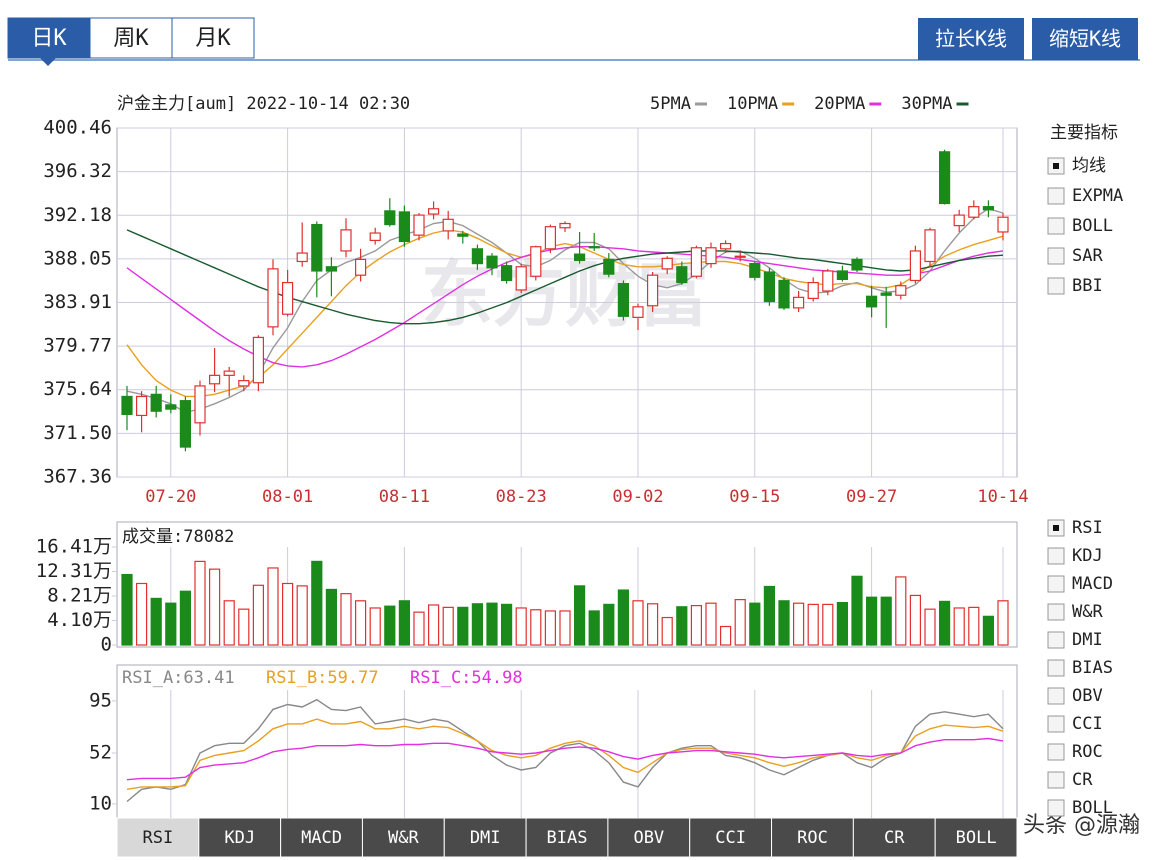 This screenshot has height=860, width=1164. What do you see at coordinates (1087, 752) in the screenshot?
I see `indicator-option: ROC` at bounding box center [1087, 752].